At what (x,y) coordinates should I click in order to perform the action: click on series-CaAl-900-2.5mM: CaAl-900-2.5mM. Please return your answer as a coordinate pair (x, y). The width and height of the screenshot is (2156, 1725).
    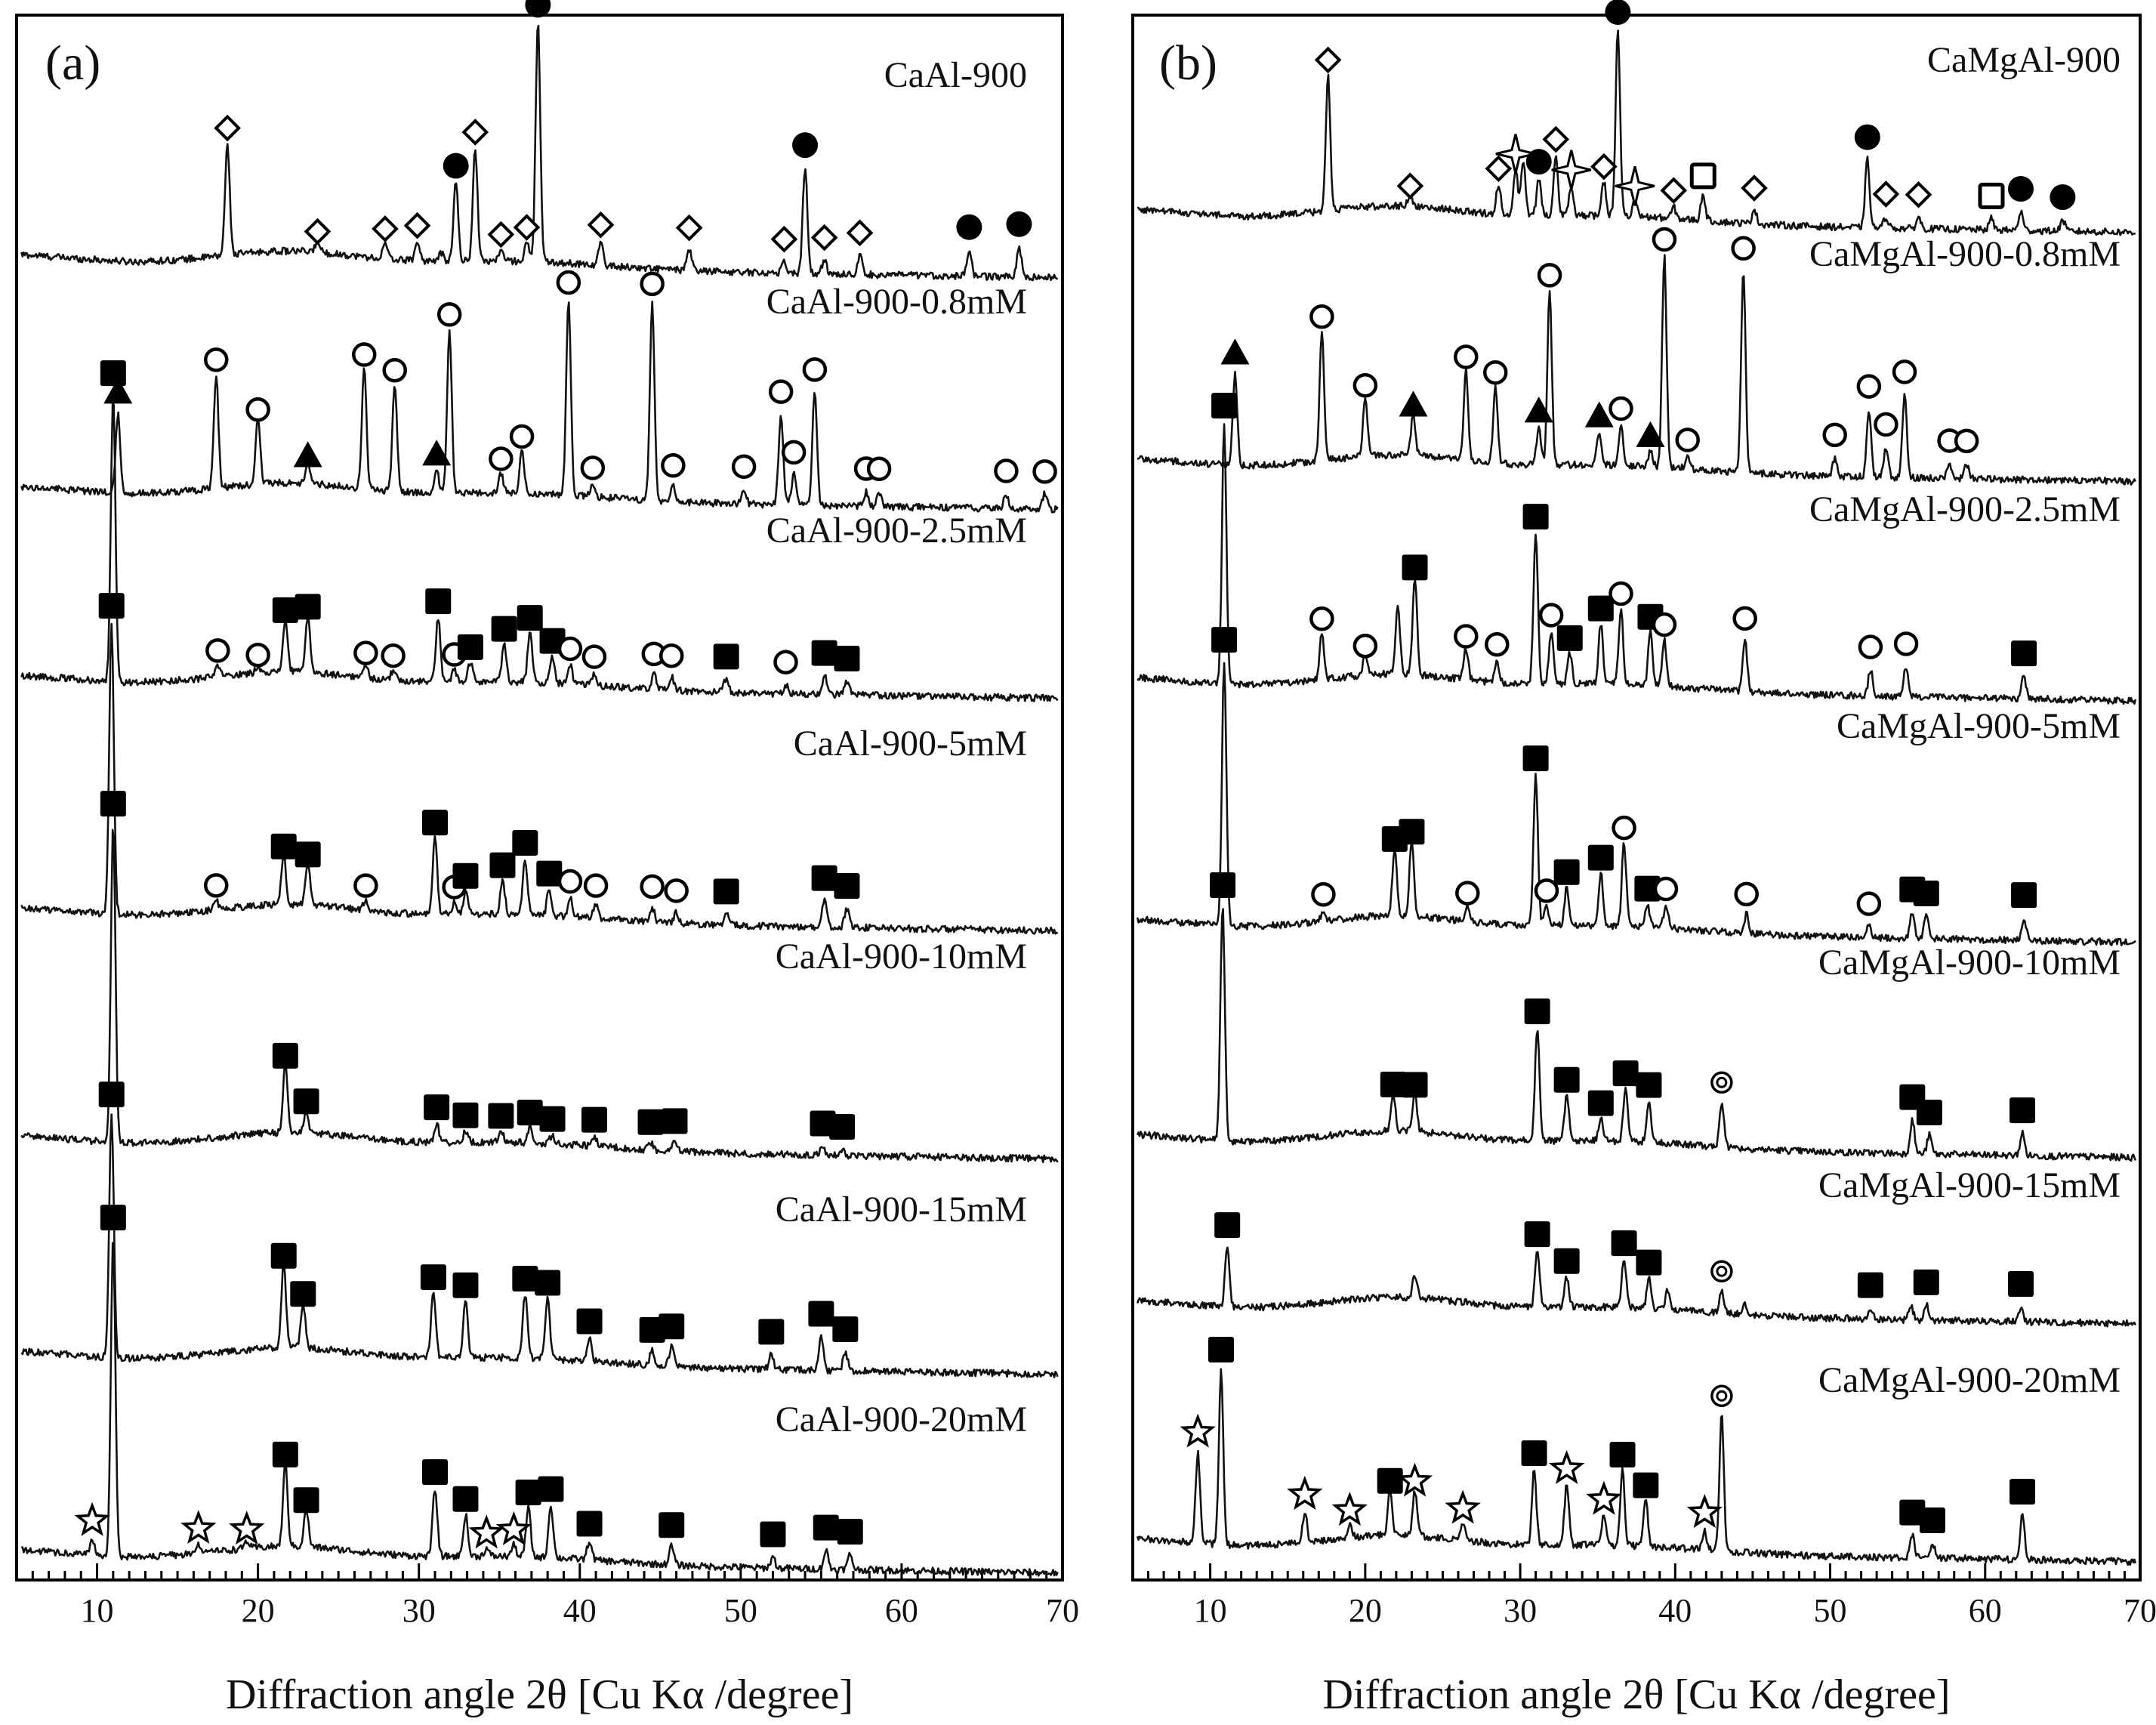
    Looking at the image, I should click on (539, 531).